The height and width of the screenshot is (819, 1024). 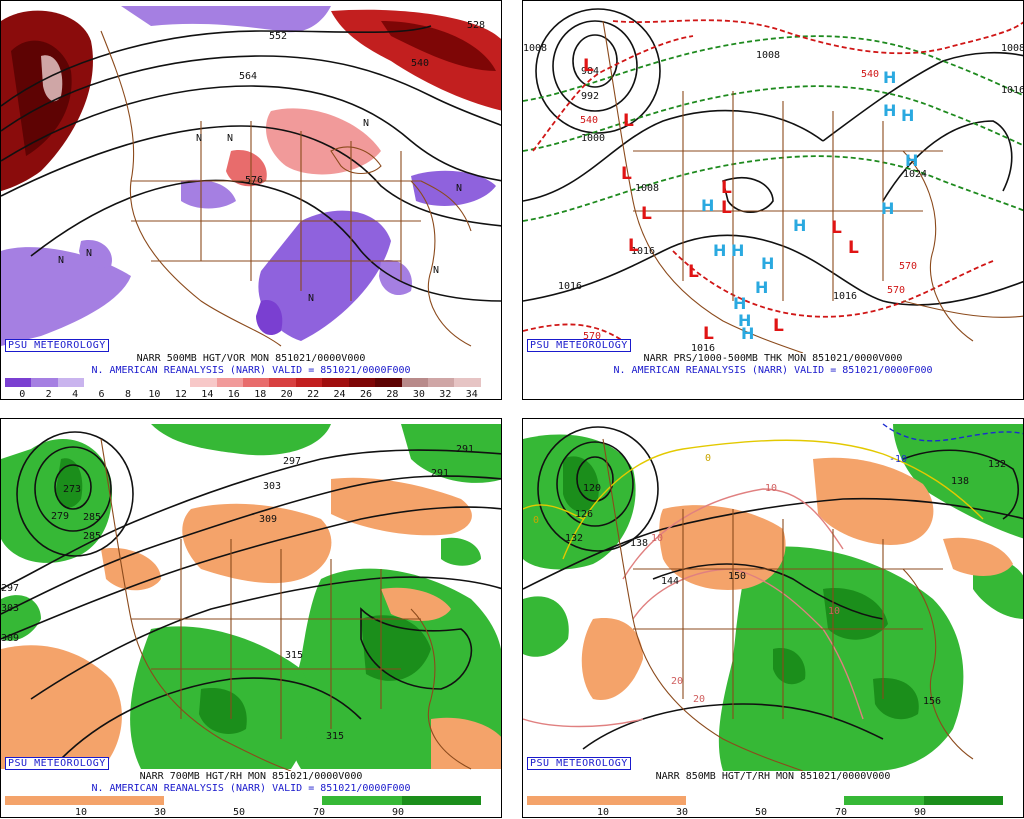 What do you see at coordinates (239, 812) in the screenshot?
I see `colorbar-tick-label: 50` at bounding box center [239, 812].